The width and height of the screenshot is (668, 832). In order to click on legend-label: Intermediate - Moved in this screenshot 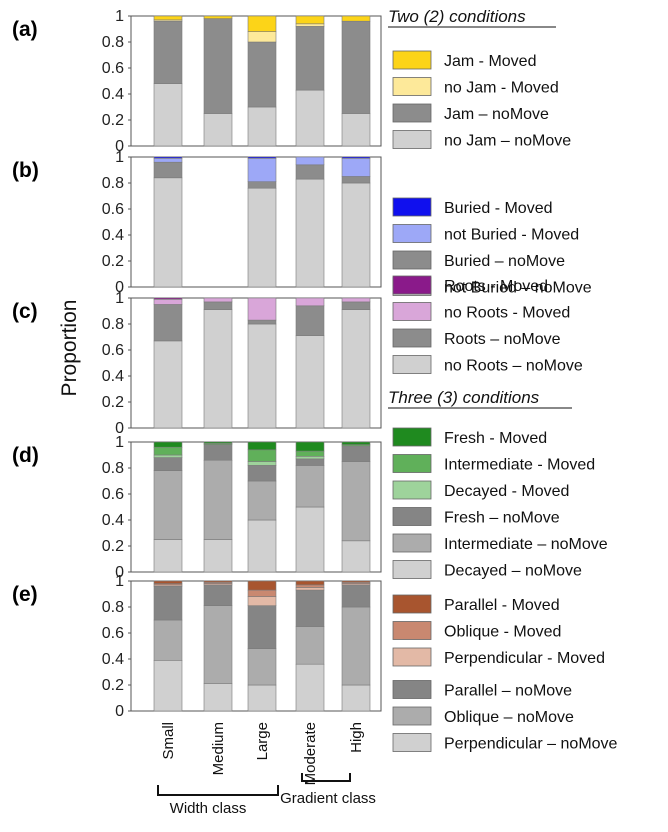, I will do `click(519, 465)`.